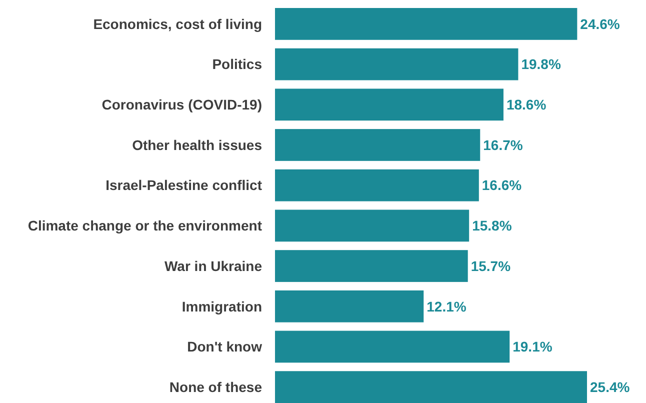 The image size is (646, 403). What do you see at coordinates (197, 144) in the screenshot?
I see `y-tick-label: Other health issues` at bounding box center [197, 144].